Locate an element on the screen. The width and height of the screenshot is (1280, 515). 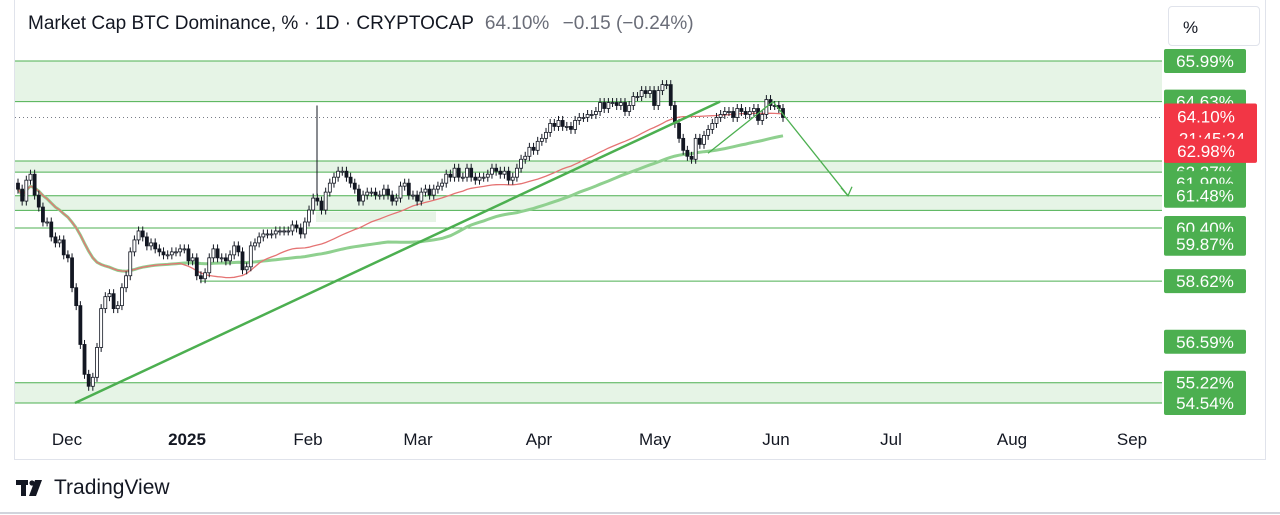
x-axis-tick-label: Apr is located at coordinates (539, 439).